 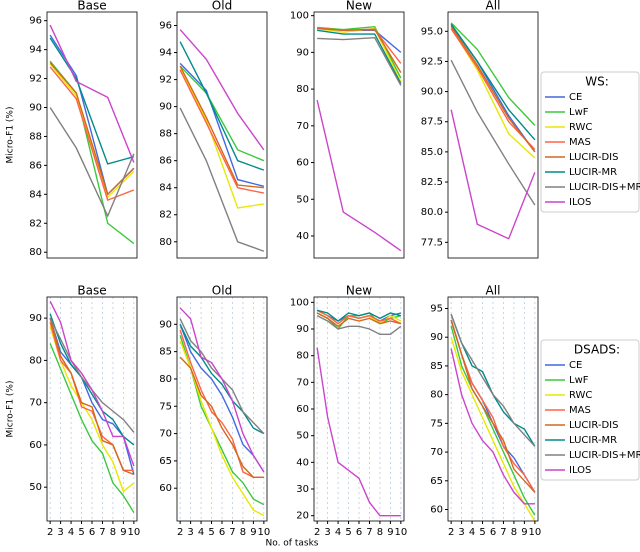 What do you see at coordinates (35, 487) in the screenshot?
I see `y-tick-label: 50` at bounding box center [35, 487].